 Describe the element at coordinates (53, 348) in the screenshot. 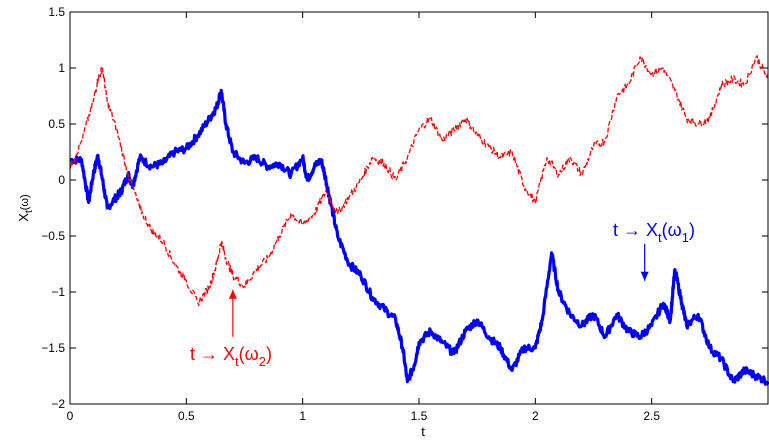

I see `y-tick-label: −1.5` at that location.